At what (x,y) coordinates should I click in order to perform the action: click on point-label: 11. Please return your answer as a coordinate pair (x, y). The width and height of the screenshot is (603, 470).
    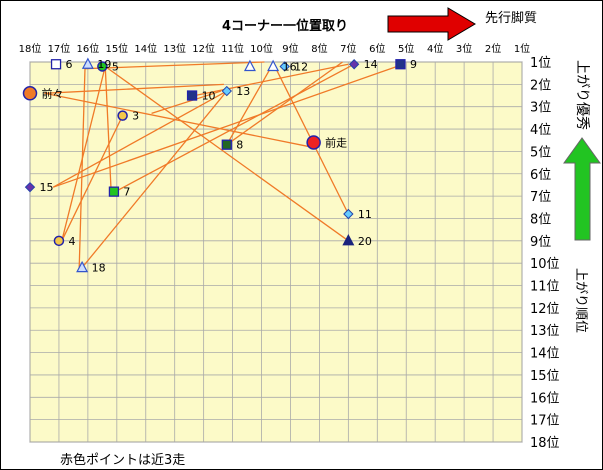
    Looking at the image, I should click on (365, 214).